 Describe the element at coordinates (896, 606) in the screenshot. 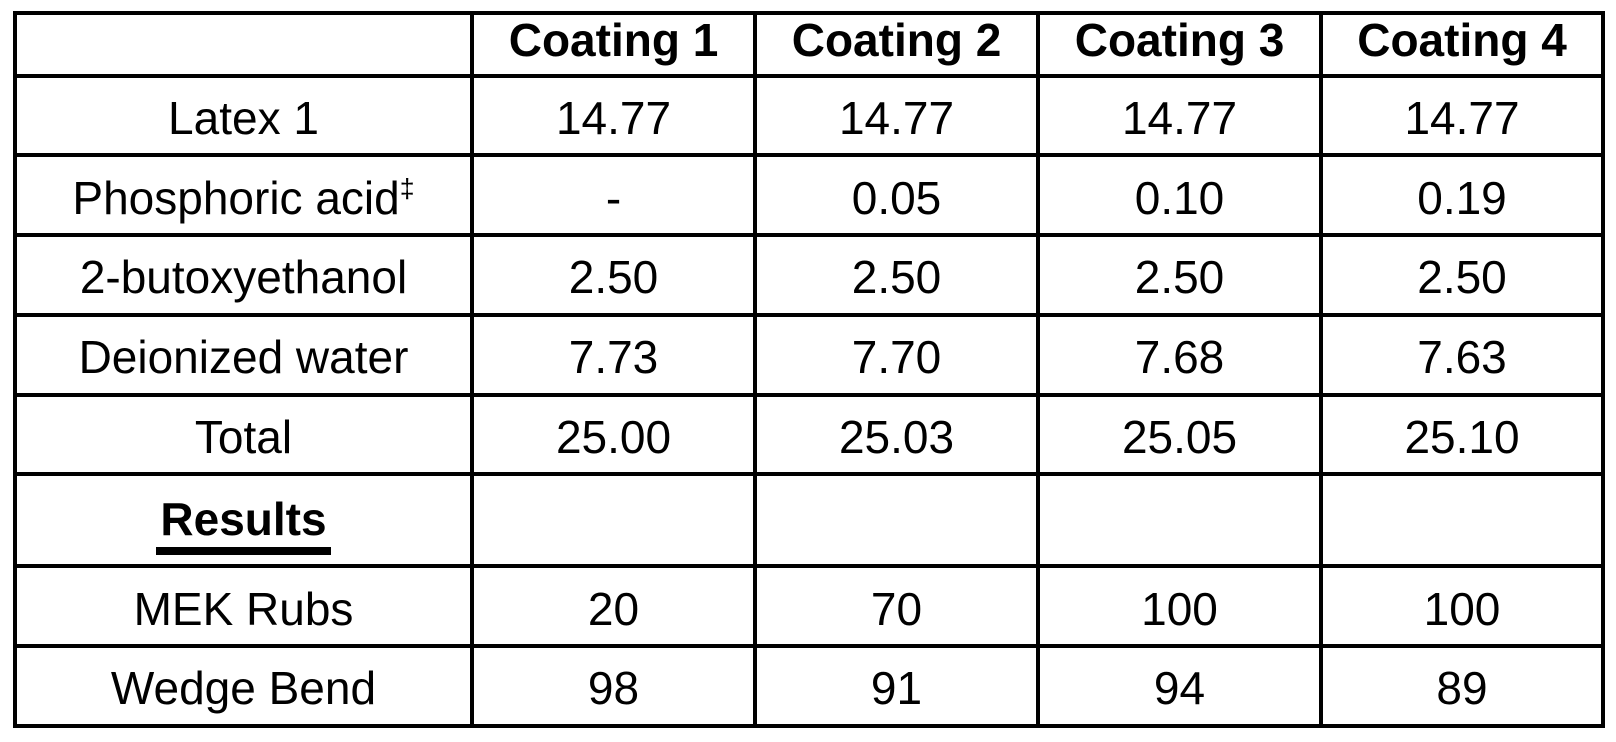

I see `cell-mek-rubs-coating-2: 70` at that location.